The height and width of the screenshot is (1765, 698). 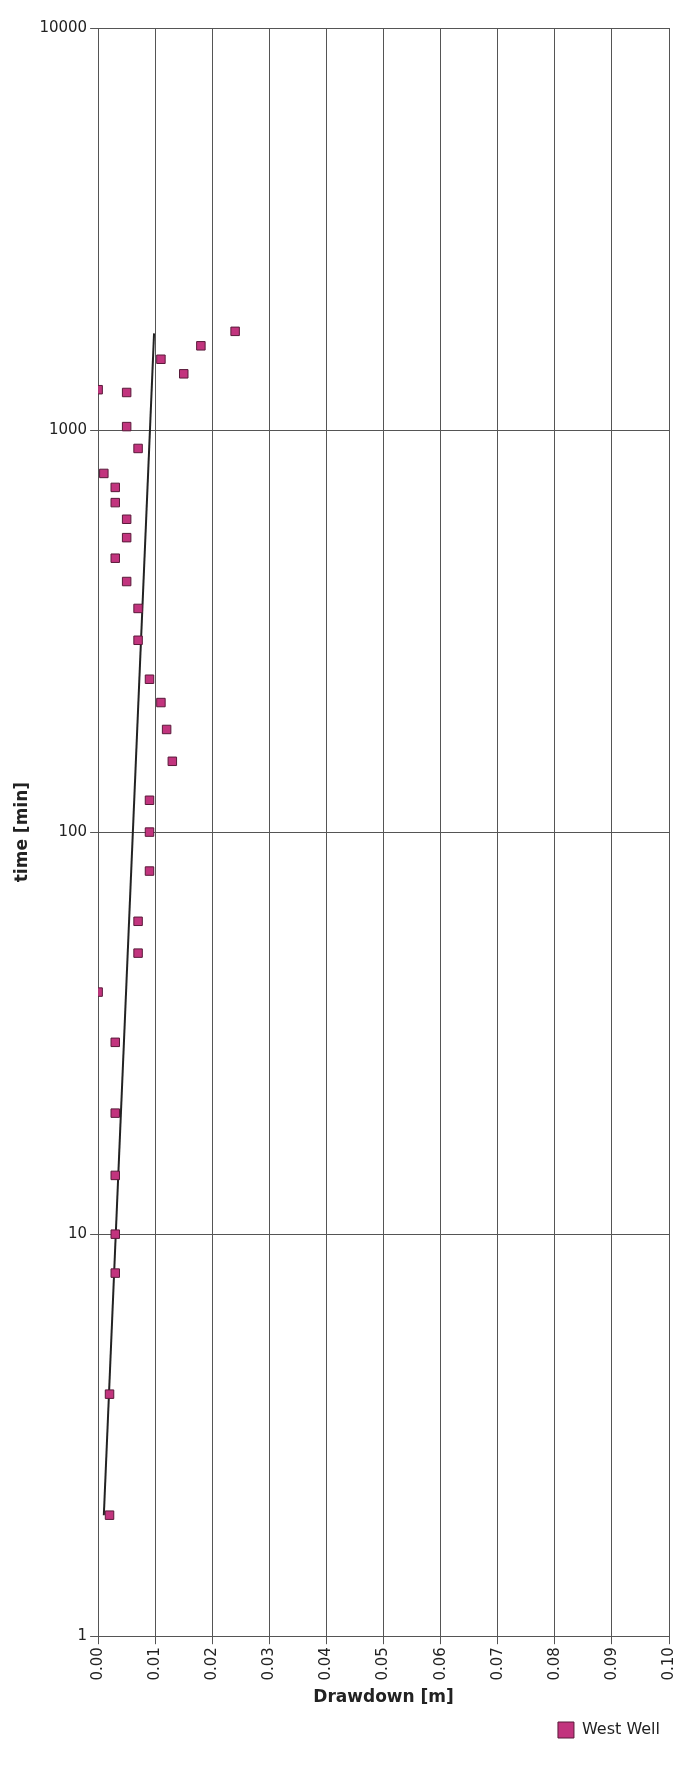 I want to click on x-tick-label: 0.07, so click(x=496, y=1664).